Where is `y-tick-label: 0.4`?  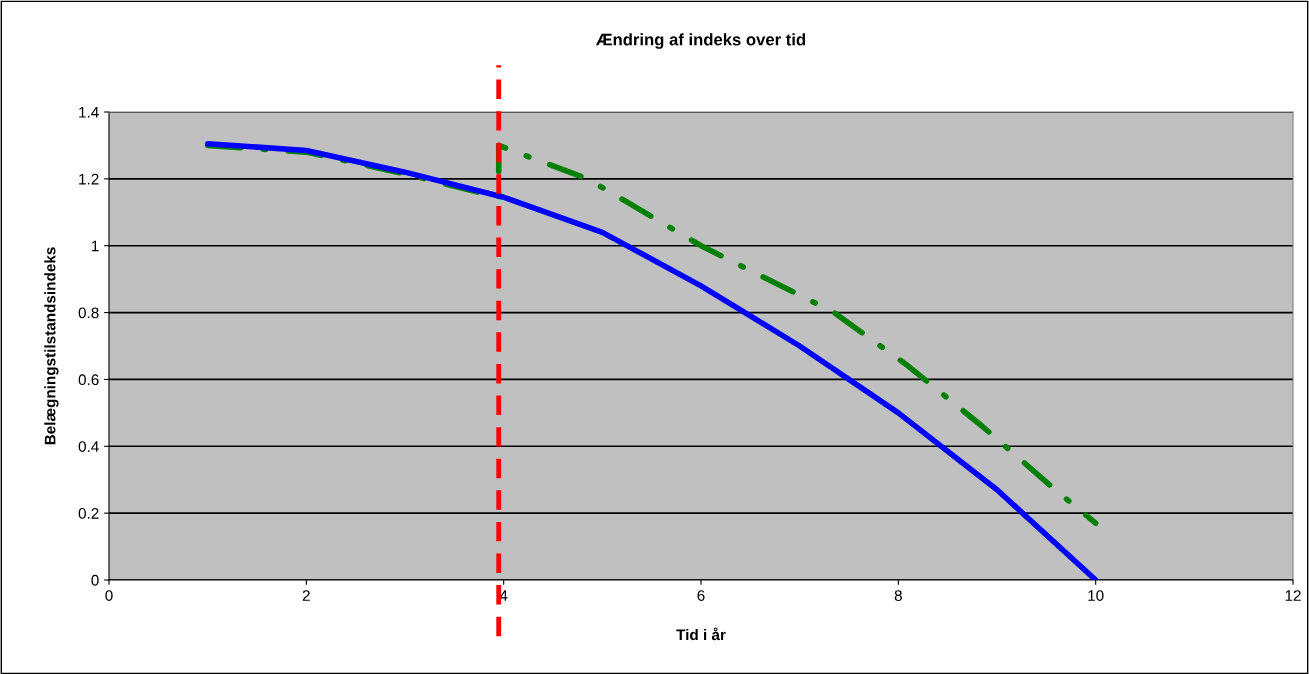 y-tick-label: 0.4 is located at coordinates (88, 446).